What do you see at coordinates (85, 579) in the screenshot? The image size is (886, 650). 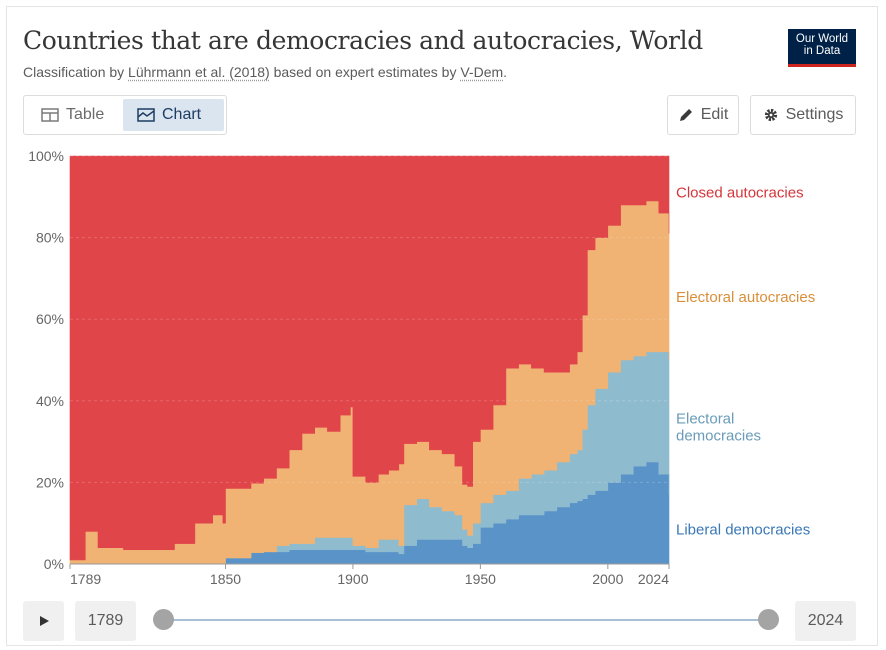 I see `x-tick-label: 1789` at bounding box center [85, 579].